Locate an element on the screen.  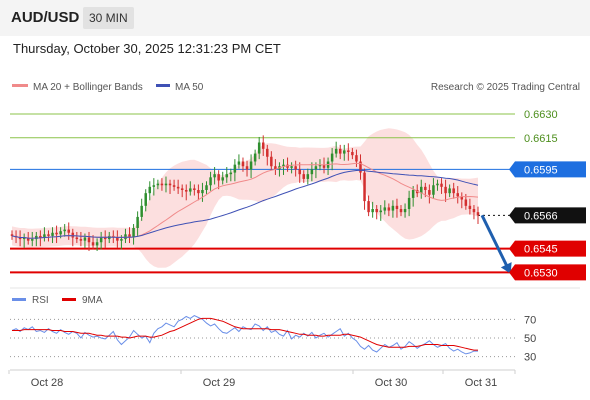
pivot-tag-0.6595 is located at coordinates (547, 169).